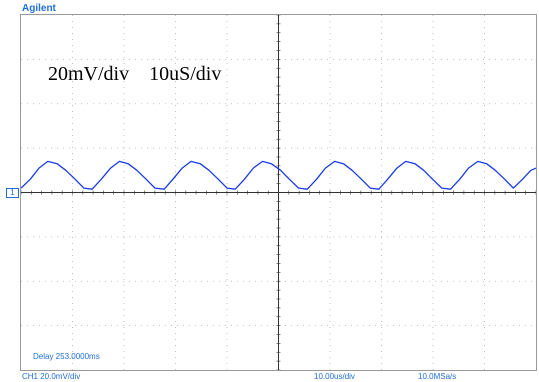 The height and width of the screenshot is (382, 539). Describe the element at coordinates (66, 356) in the screenshot. I see `delay-readout: Delay 253.0000ms` at that location.